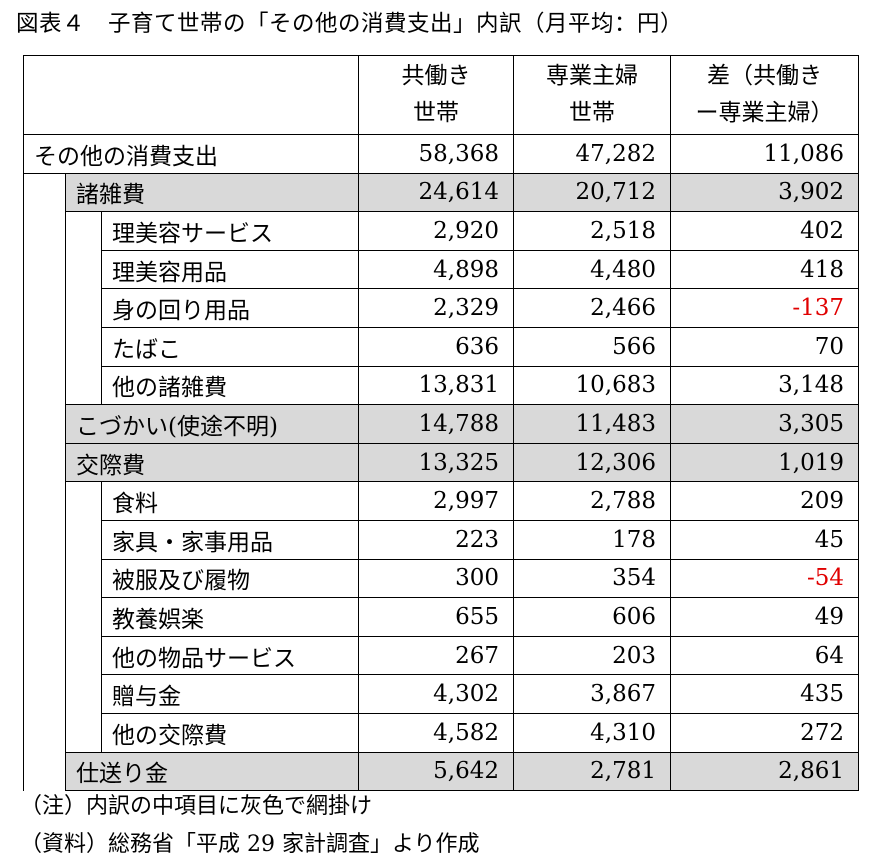 This screenshot has width=878, height=866. What do you see at coordinates (230, 269) in the screenshot?
I see `row-label: 理美容用品` at bounding box center [230, 269].